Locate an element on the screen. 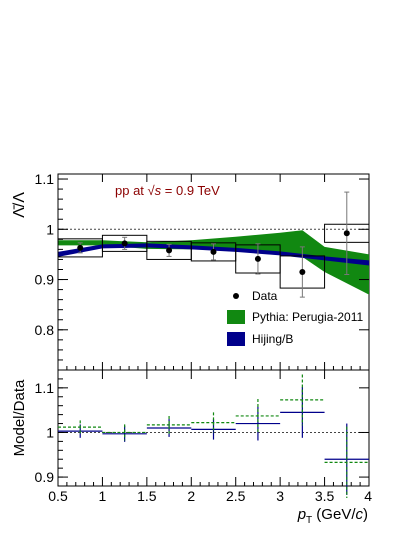 This screenshot has height=537, width=415. x-tick-label: 3.5 is located at coordinates (325, 496).